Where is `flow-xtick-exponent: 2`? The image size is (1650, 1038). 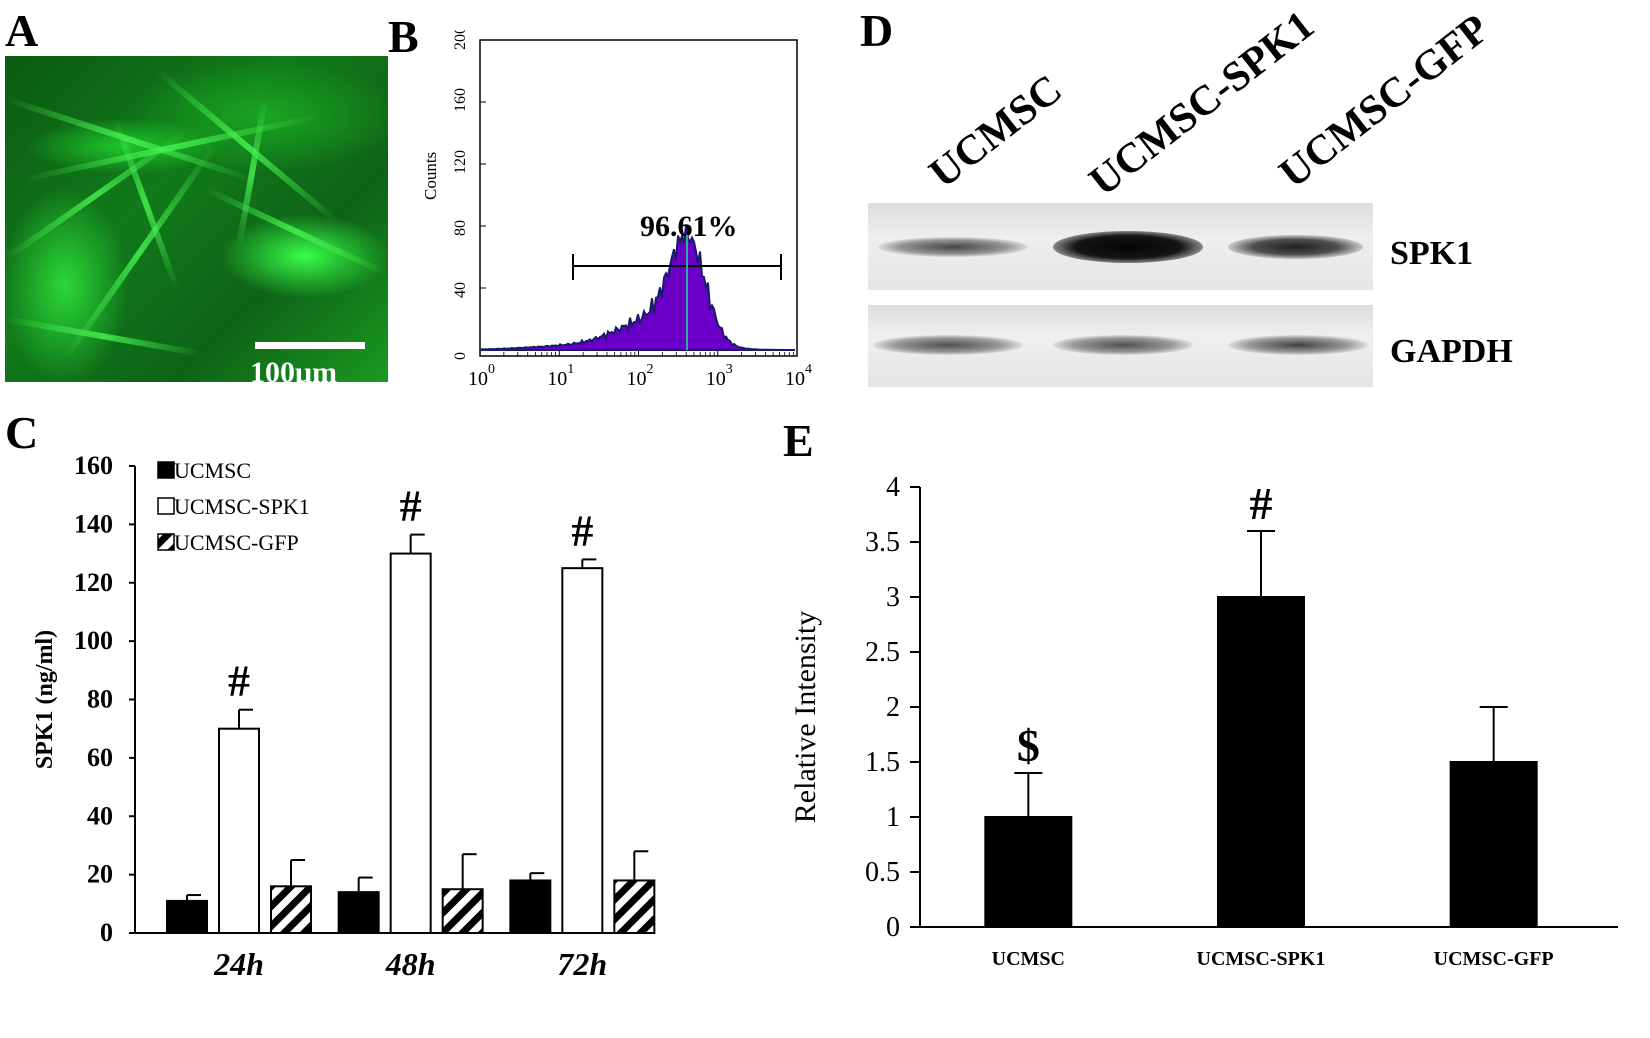
flow-xtick-exponent: 2 is located at coordinates (650, 369).